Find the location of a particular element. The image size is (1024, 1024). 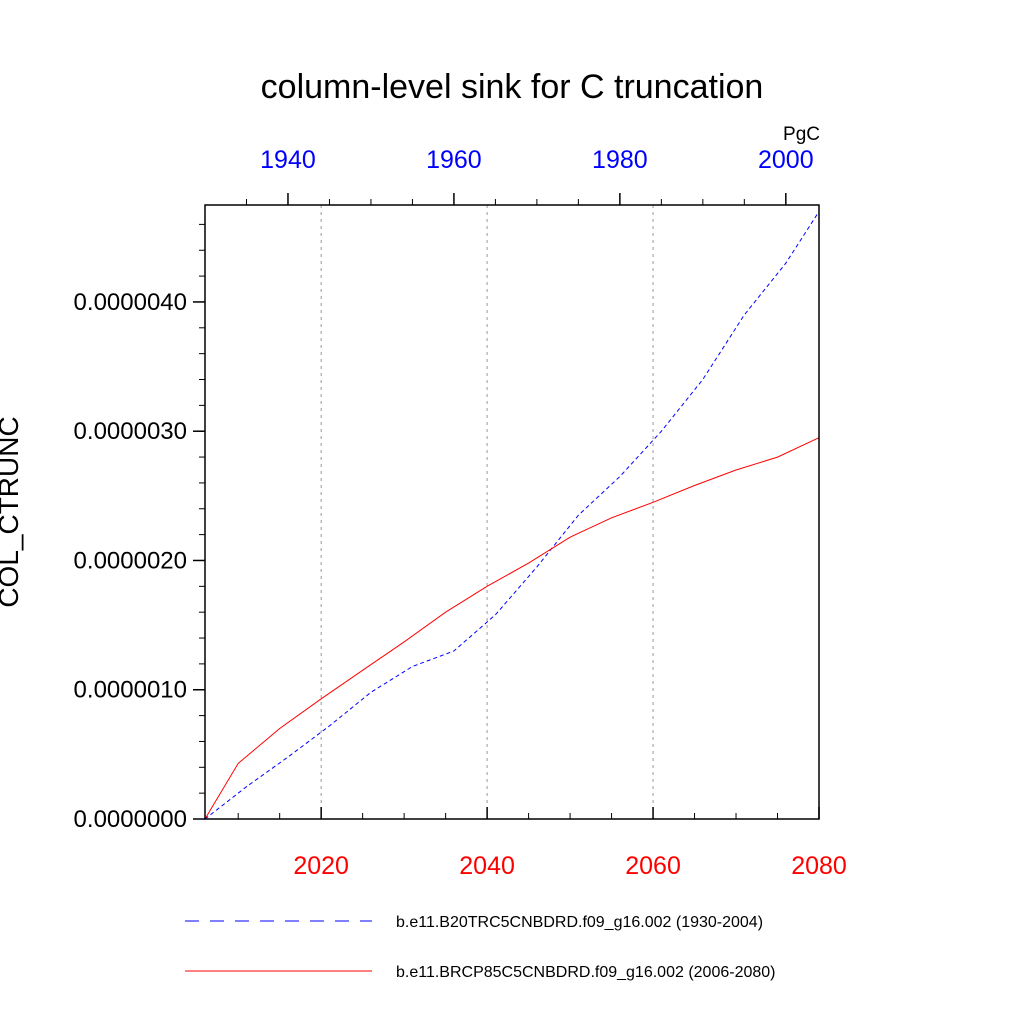

y-tick-label: 0.0000030 is located at coordinates (130, 431).